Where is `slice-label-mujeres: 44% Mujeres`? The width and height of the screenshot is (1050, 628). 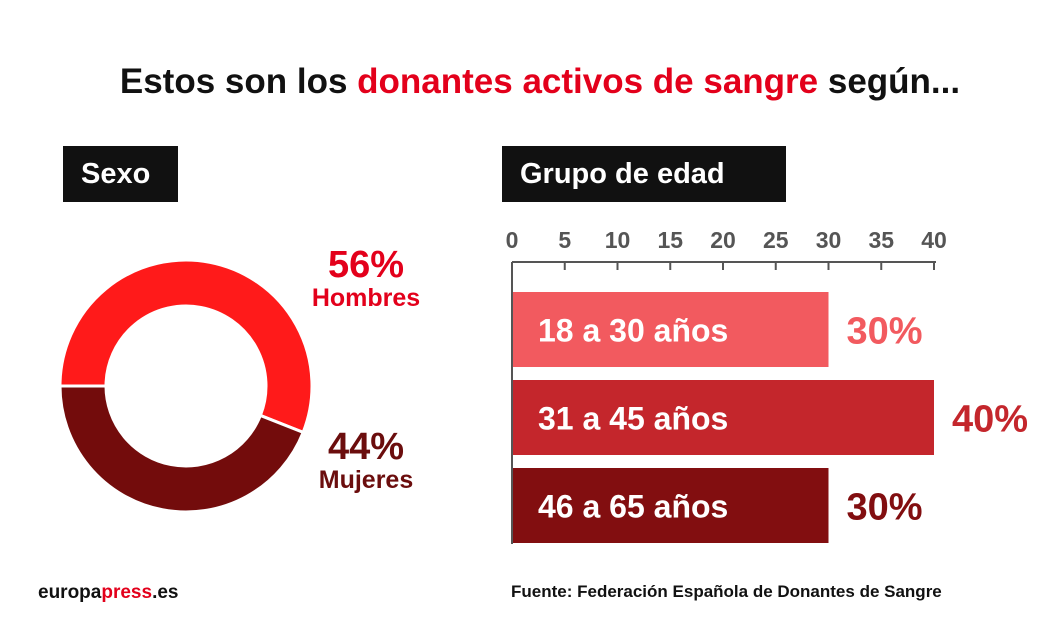 slice-label-mujeres: 44% Mujeres is located at coordinates (366, 461).